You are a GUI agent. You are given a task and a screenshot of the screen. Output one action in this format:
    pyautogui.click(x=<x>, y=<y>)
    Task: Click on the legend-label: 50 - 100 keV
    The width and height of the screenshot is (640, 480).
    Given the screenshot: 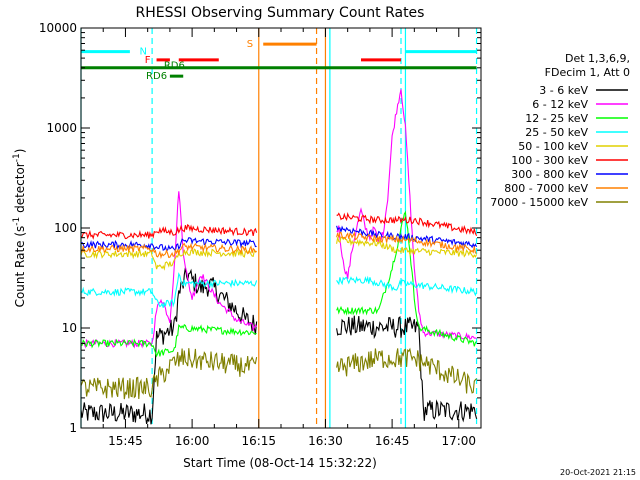 What is the action you would take?
    pyautogui.click(x=553, y=146)
    